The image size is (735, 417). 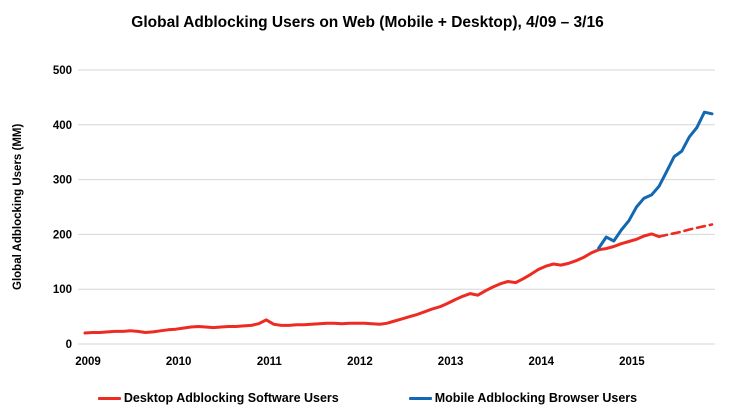 What do you see at coordinates (109, 398) in the screenshot?
I see `desktop-line-swatch` at bounding box center [109, 398].